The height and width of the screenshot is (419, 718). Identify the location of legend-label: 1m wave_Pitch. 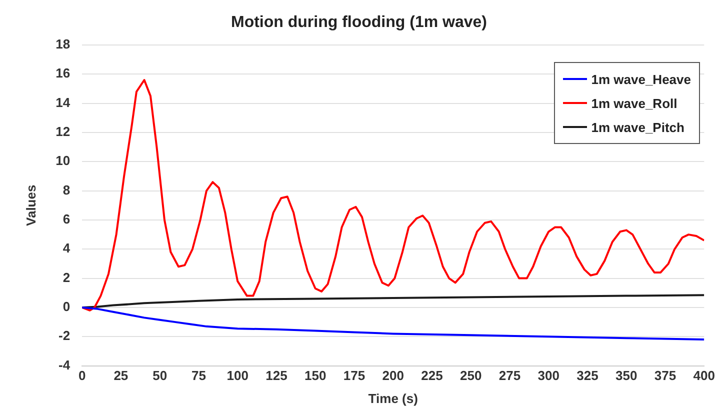
(637, 127).